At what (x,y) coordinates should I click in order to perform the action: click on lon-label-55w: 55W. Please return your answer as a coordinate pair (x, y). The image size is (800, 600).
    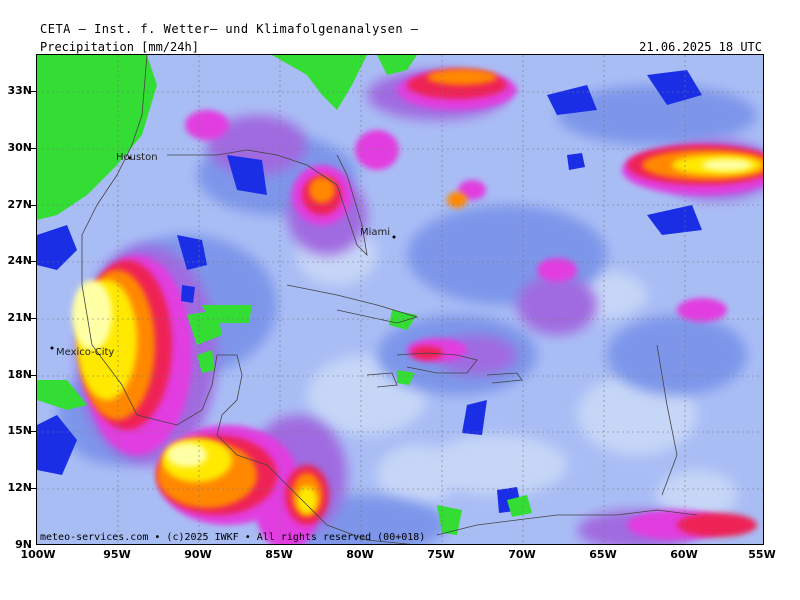
    Looking at the image, I should click on (762, 554).